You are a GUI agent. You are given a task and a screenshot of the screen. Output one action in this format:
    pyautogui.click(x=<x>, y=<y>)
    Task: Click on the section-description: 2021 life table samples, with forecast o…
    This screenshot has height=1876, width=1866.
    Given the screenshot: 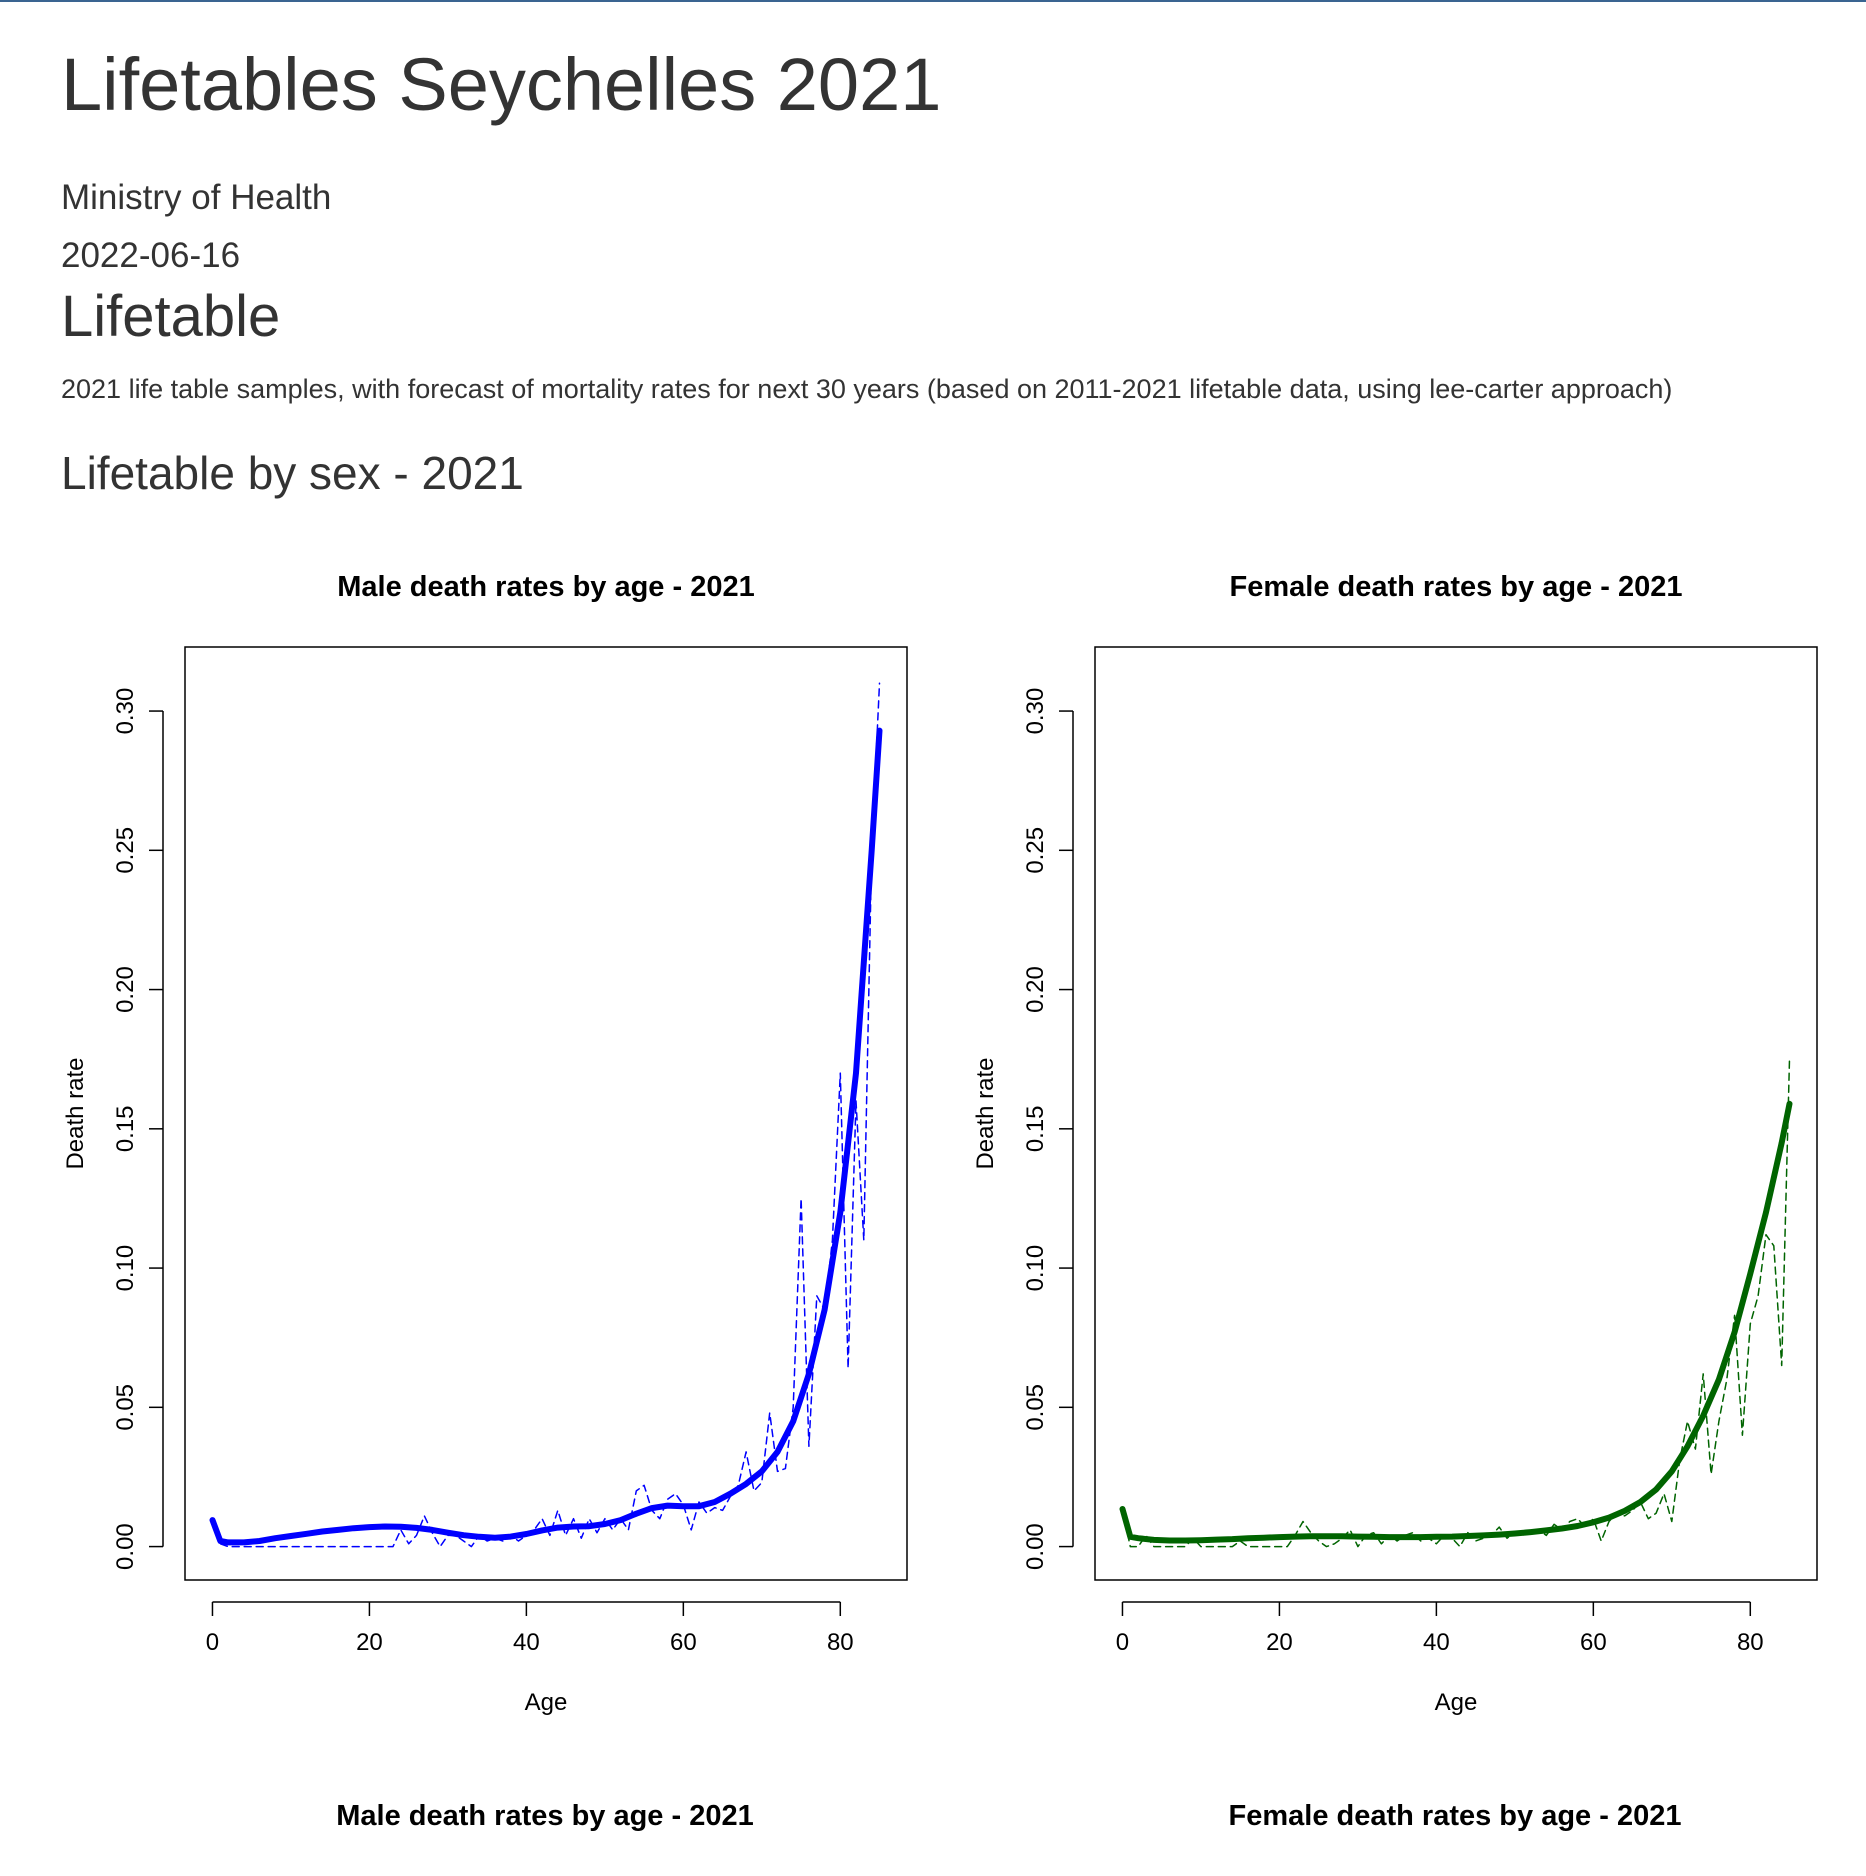 What is the action you would take?
    pyautogui.click(x=867, y=389)
    